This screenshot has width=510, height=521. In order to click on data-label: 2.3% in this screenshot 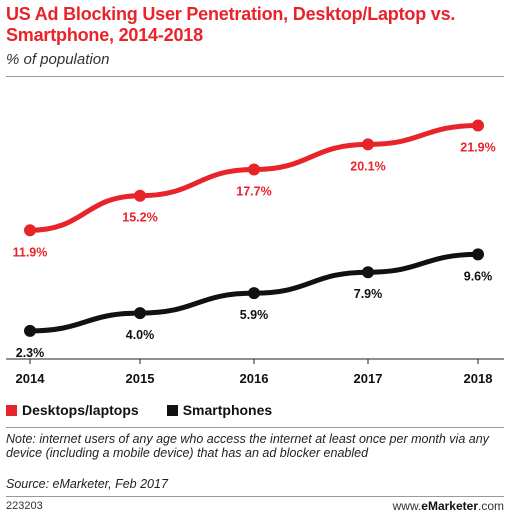, I will do `click(30, 353)`.